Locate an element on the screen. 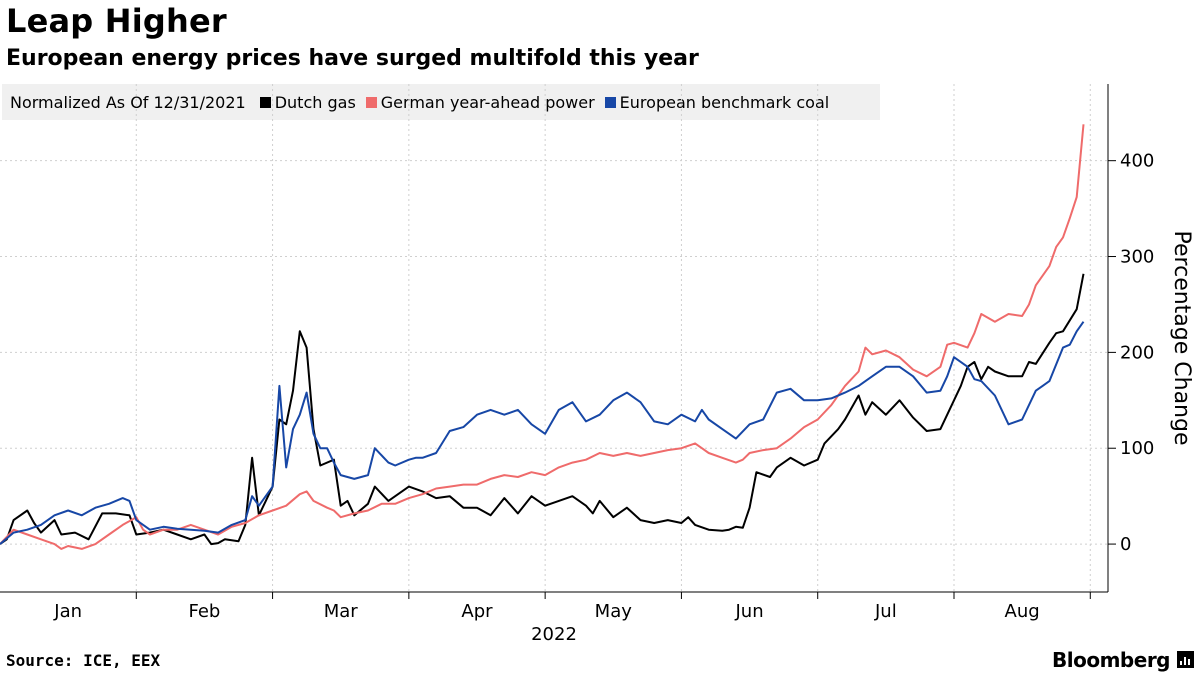  legend-item-german-power: German year-ahead power is located at coordinates (480, 102).